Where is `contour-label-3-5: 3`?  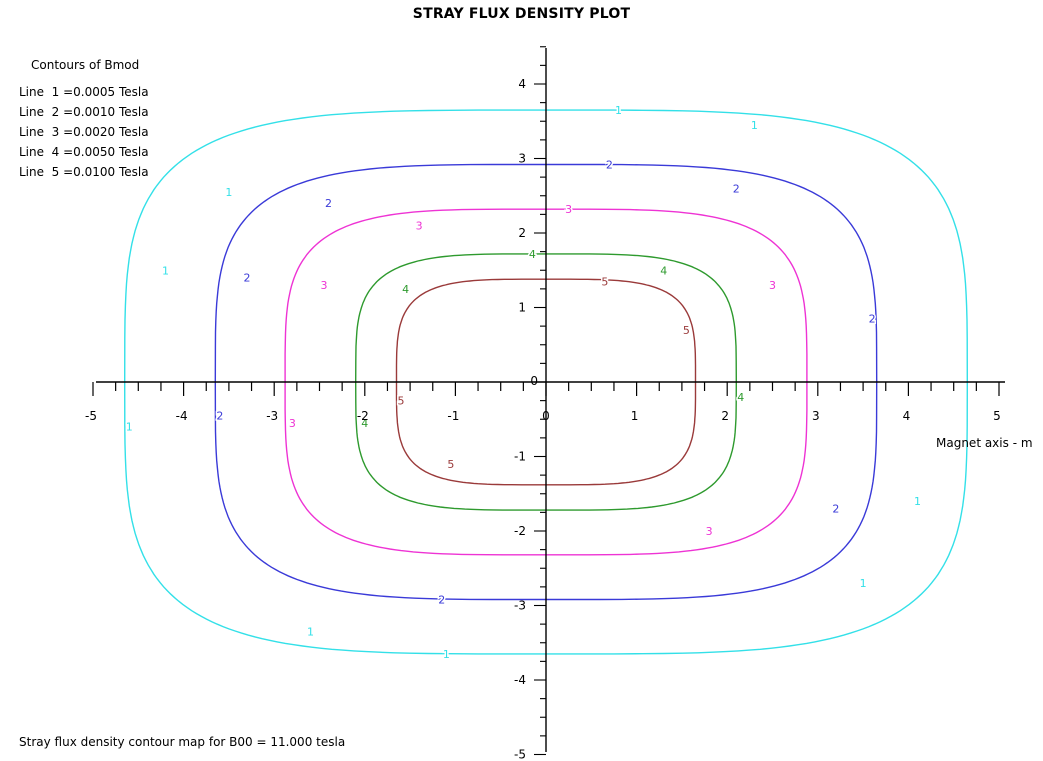 contour-label-3-5: 3 is located at coordinates (709, 531).